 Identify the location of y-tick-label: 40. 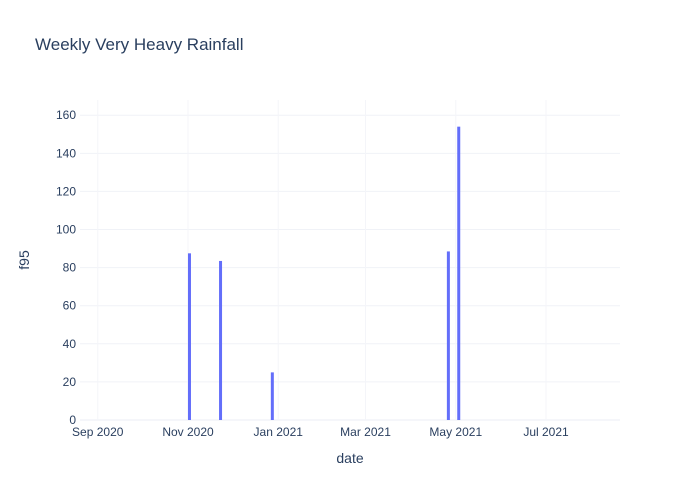
(70, 344).